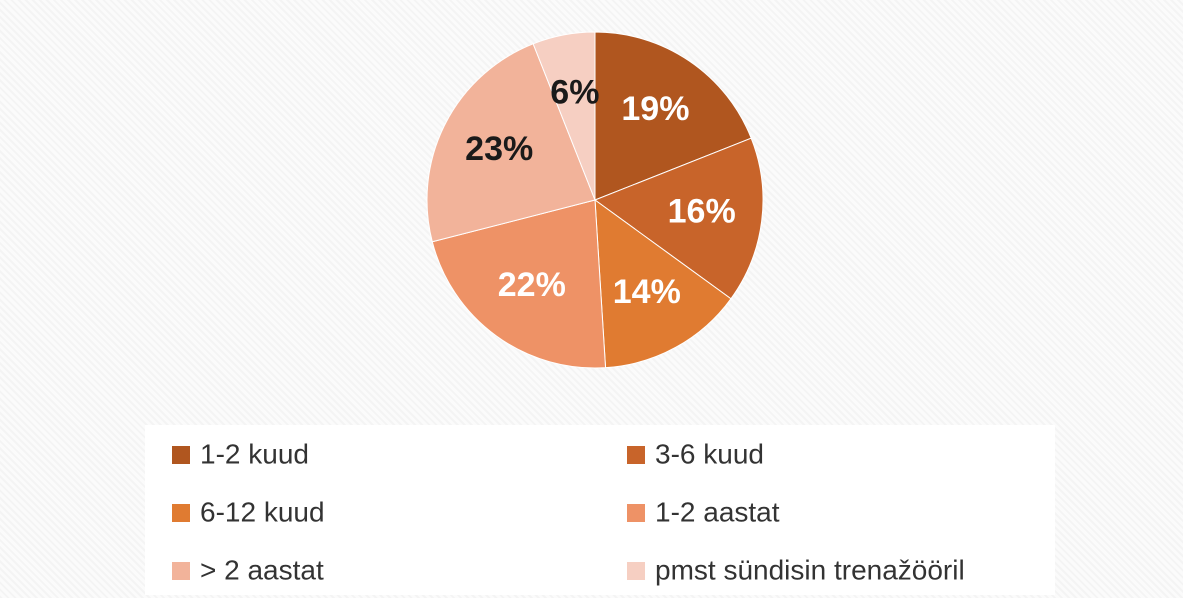 The height and width of the screenshot is (598, 1183). Describe the element at coordinates (717, 511) in the screenshot. I see `legend-label: 1-2 aastat` at that location.